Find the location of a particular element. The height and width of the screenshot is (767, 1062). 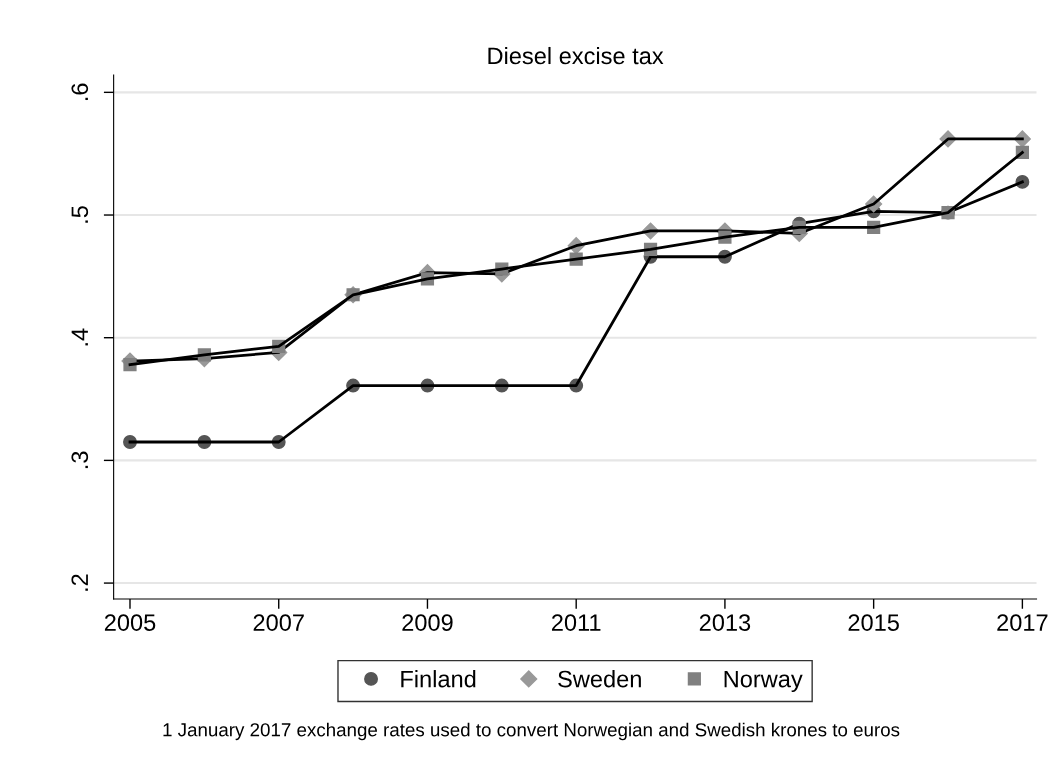

x-tick-label: 2007 is located at coordinates (278, 622).